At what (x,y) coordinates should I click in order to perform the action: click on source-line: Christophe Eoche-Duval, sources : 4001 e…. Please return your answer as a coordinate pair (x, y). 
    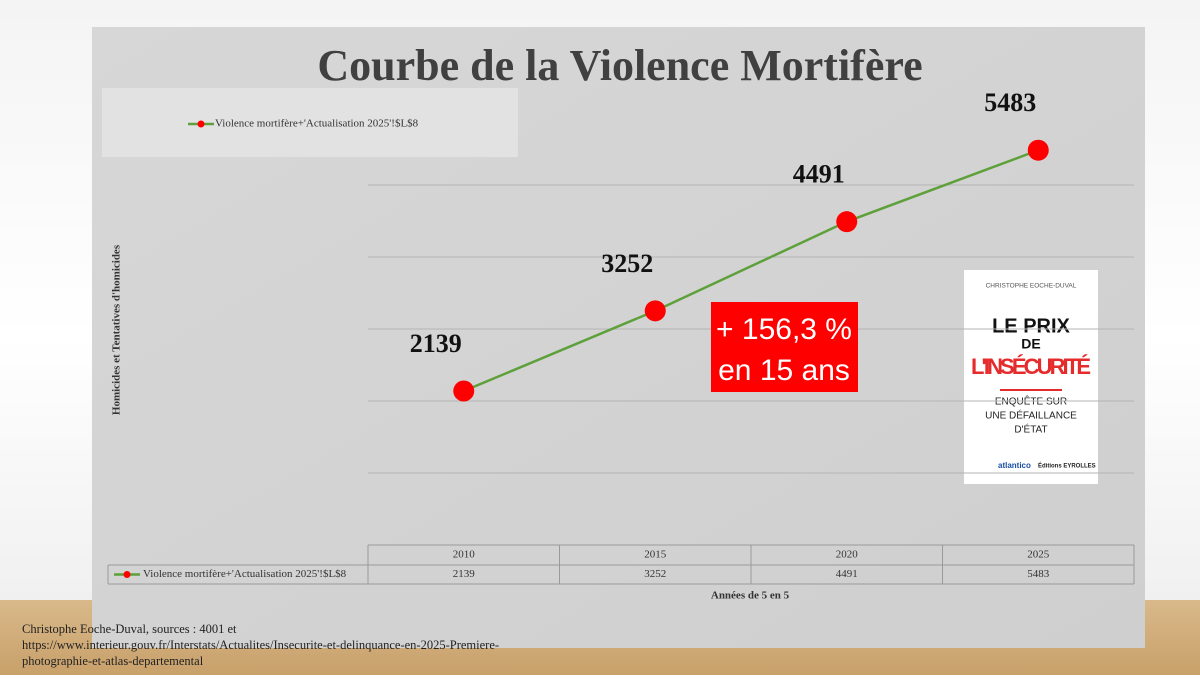
    Looking at the image, I should click on (129, 629).